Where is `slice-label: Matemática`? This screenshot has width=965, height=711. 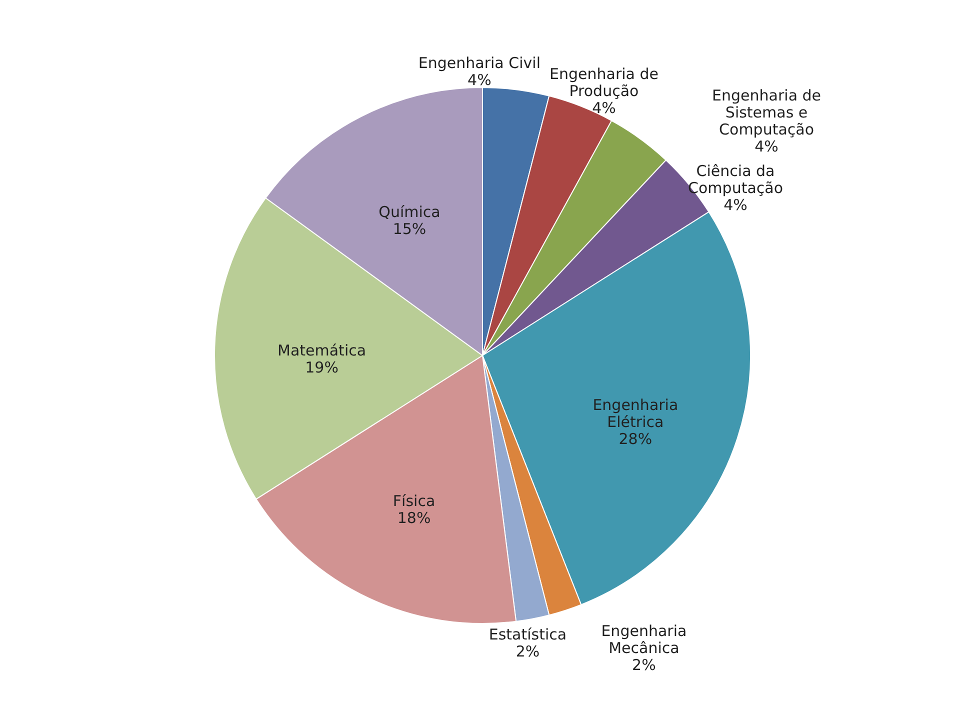 slice-label: Matemática is located at coordinates (322, 350).